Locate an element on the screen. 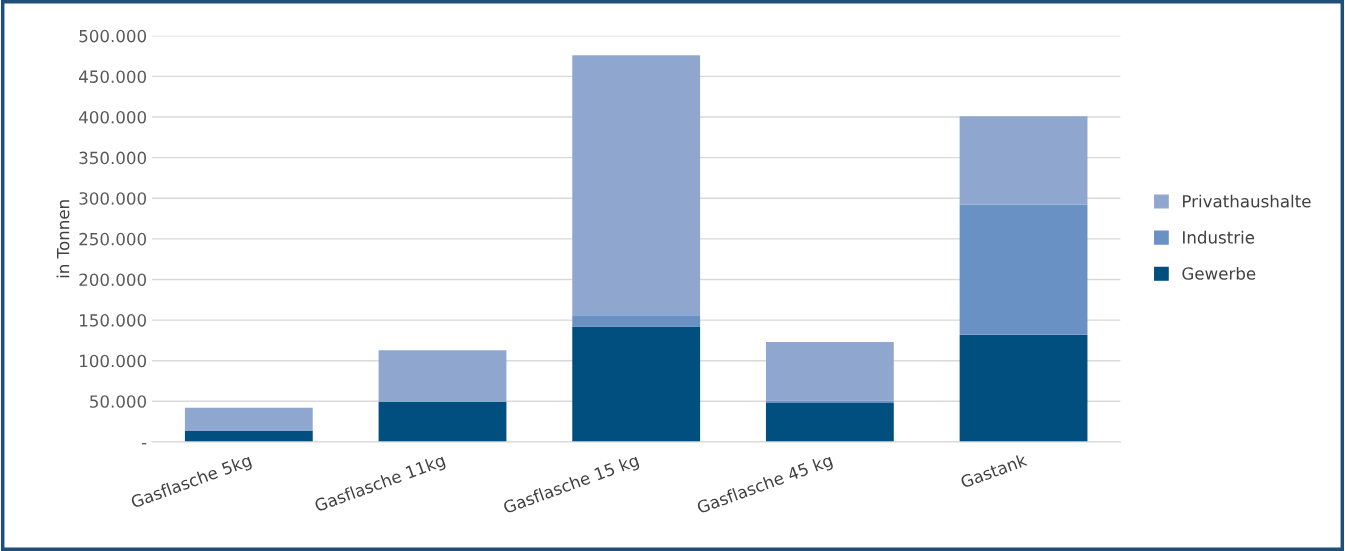 The width and height of the screenshot is (1345, 551). legend-label: Industrie is located at coordinates (1219, 237).